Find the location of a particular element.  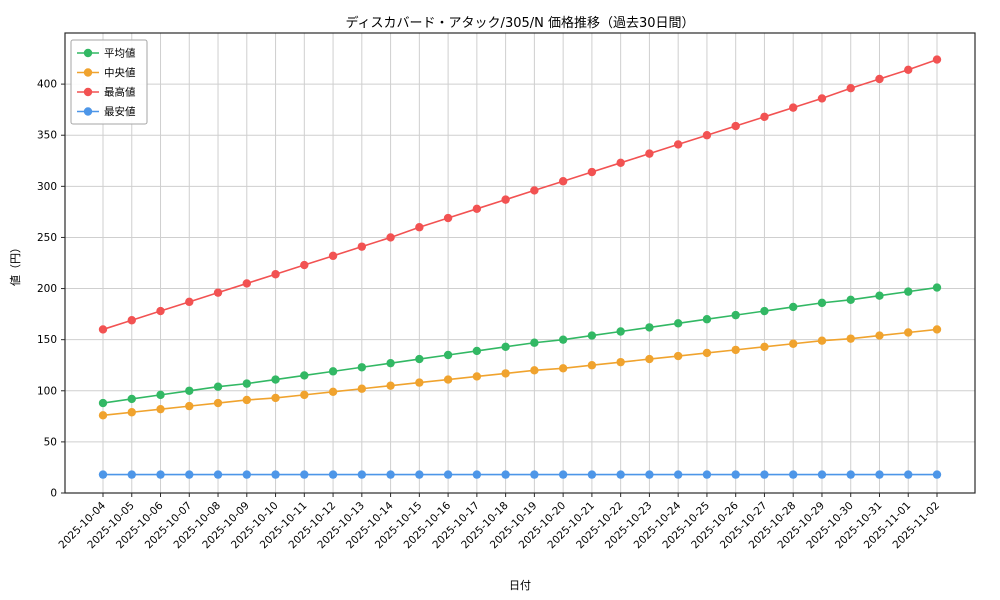

x-axis-label: 日付 is located at coordinates (520, 585).